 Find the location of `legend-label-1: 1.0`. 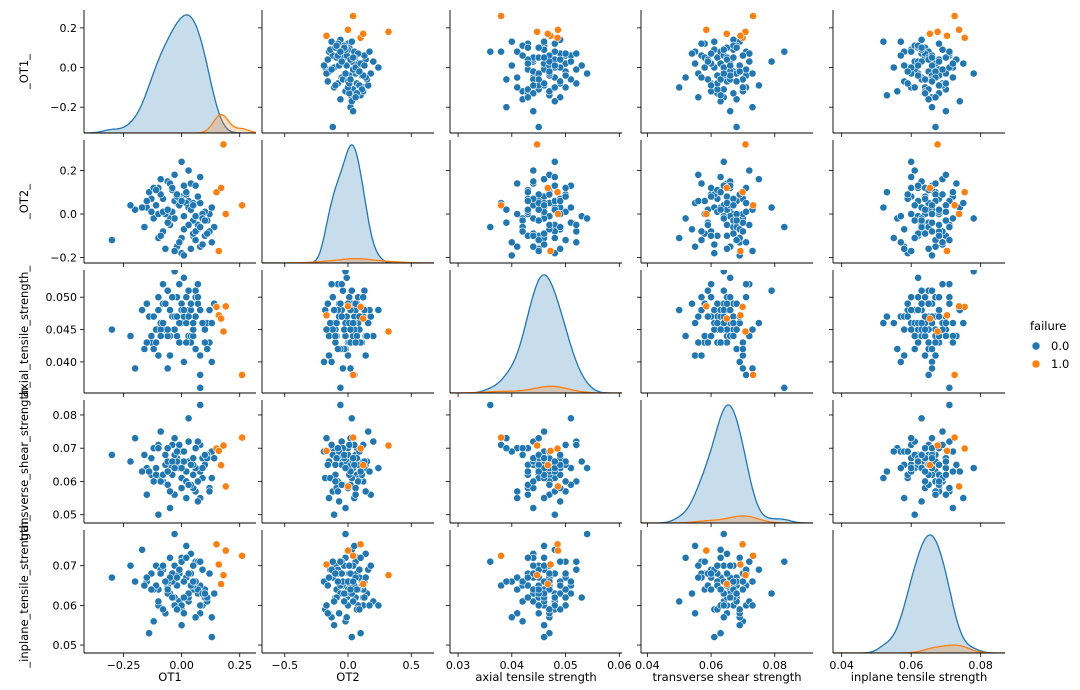

legend-label-1: 1.0 is located at coordinates (1060, 364).